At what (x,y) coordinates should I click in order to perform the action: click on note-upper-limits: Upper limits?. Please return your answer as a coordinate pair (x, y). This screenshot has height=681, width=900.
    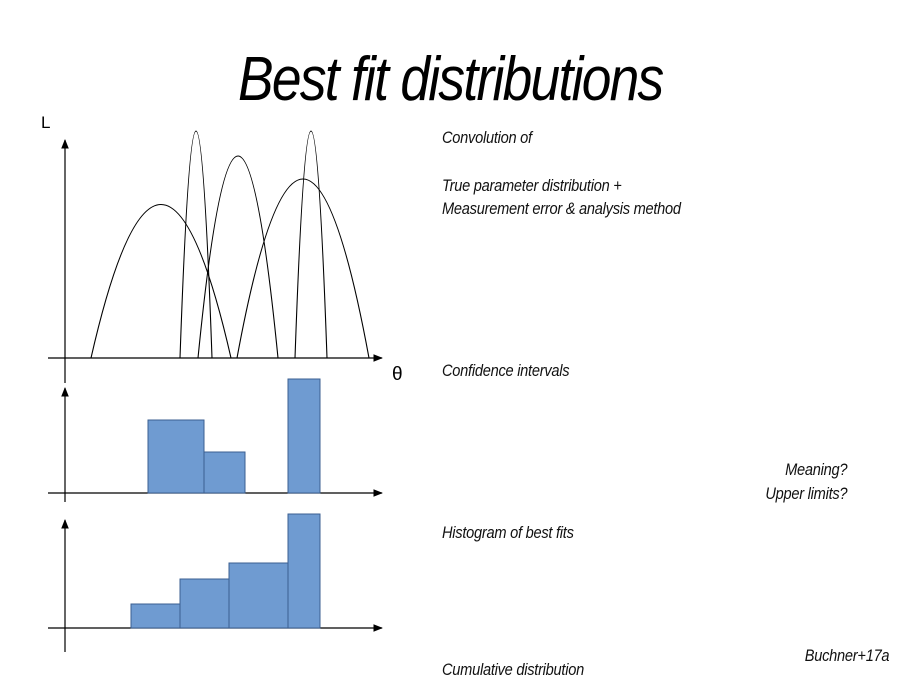
    Looking at the image, I should click on (806, 493).